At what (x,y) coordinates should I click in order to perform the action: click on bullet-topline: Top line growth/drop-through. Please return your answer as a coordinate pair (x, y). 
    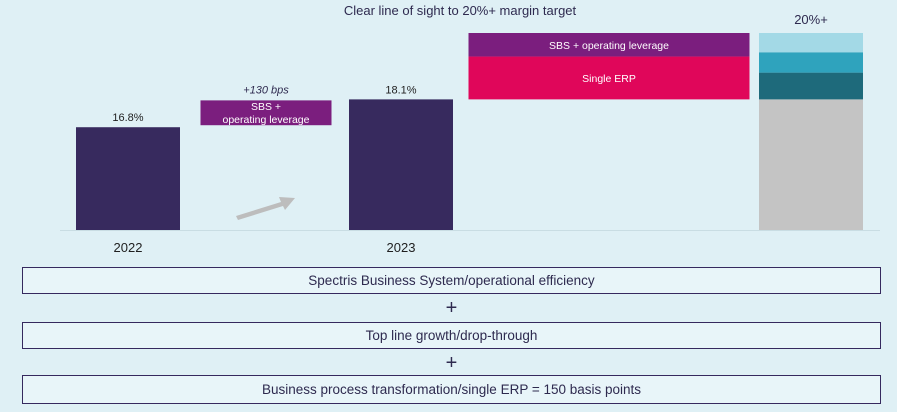
    Looking at the image, I should click on (451, 335).